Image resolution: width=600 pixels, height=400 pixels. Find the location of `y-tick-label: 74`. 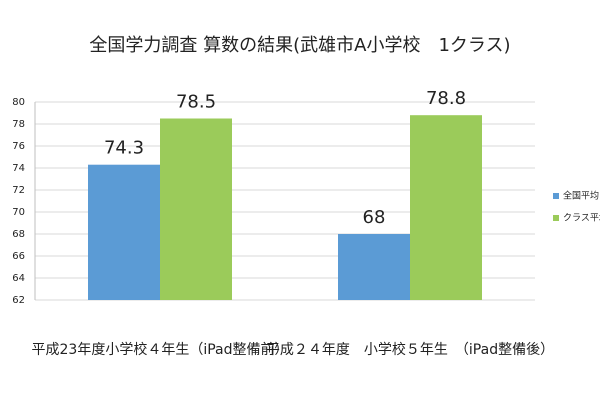

y-tick-label: 74 is located at coordinates (18, 168).